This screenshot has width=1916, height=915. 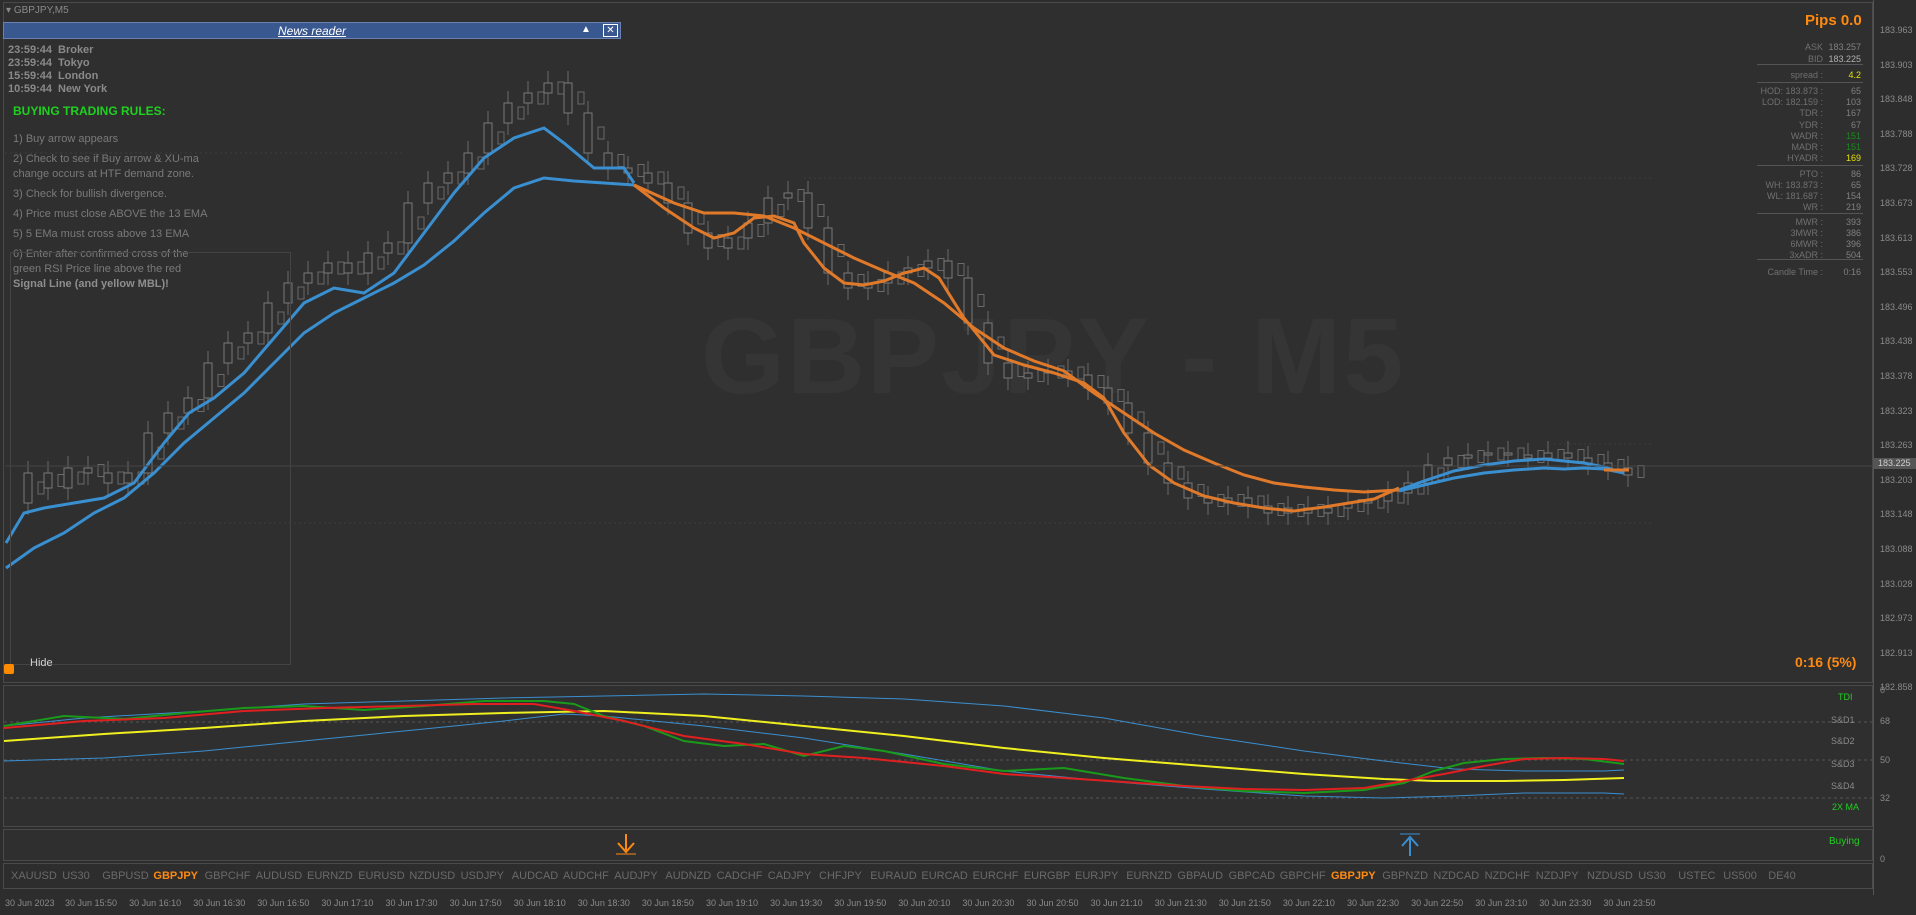 What do you see at coordinates (1097, 876) in the screenshot?
I see `symbol-tab-eurjpy: EURJPY` at bounding box center [1097, 876].